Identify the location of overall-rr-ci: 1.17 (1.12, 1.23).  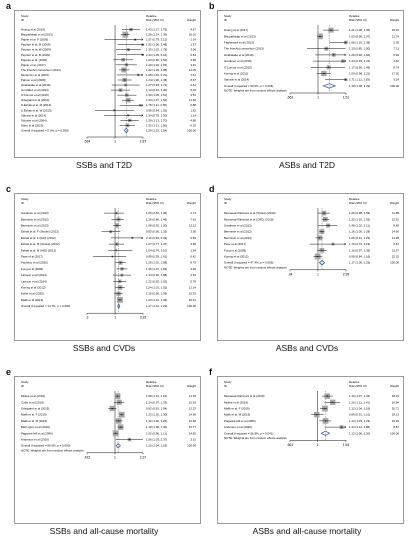
(156, 306).